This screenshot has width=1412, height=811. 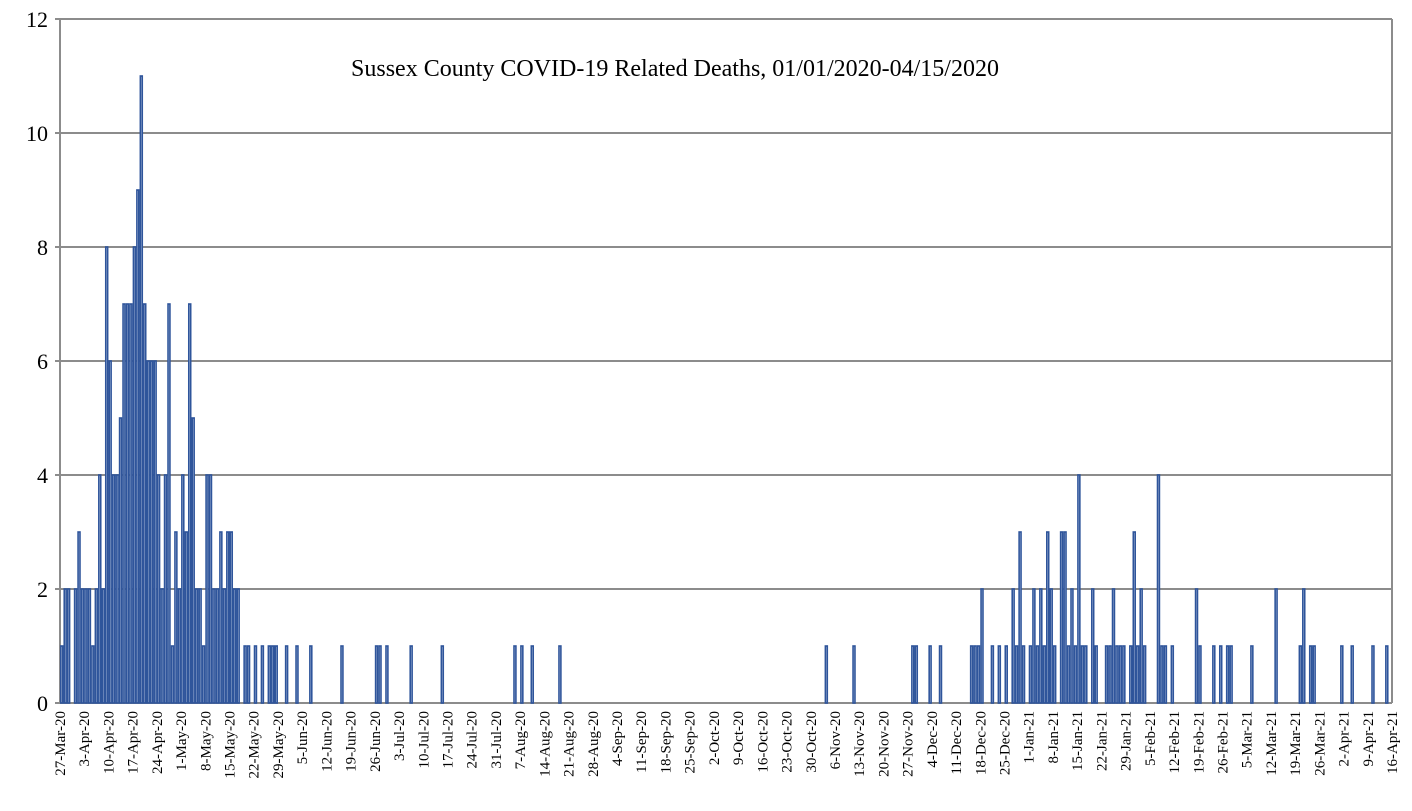 What do you see at coordinates (1078, 741) in the screenshot?
I see `x-tick-label: 15-Jan-21` at bounding box center [1078, 741].